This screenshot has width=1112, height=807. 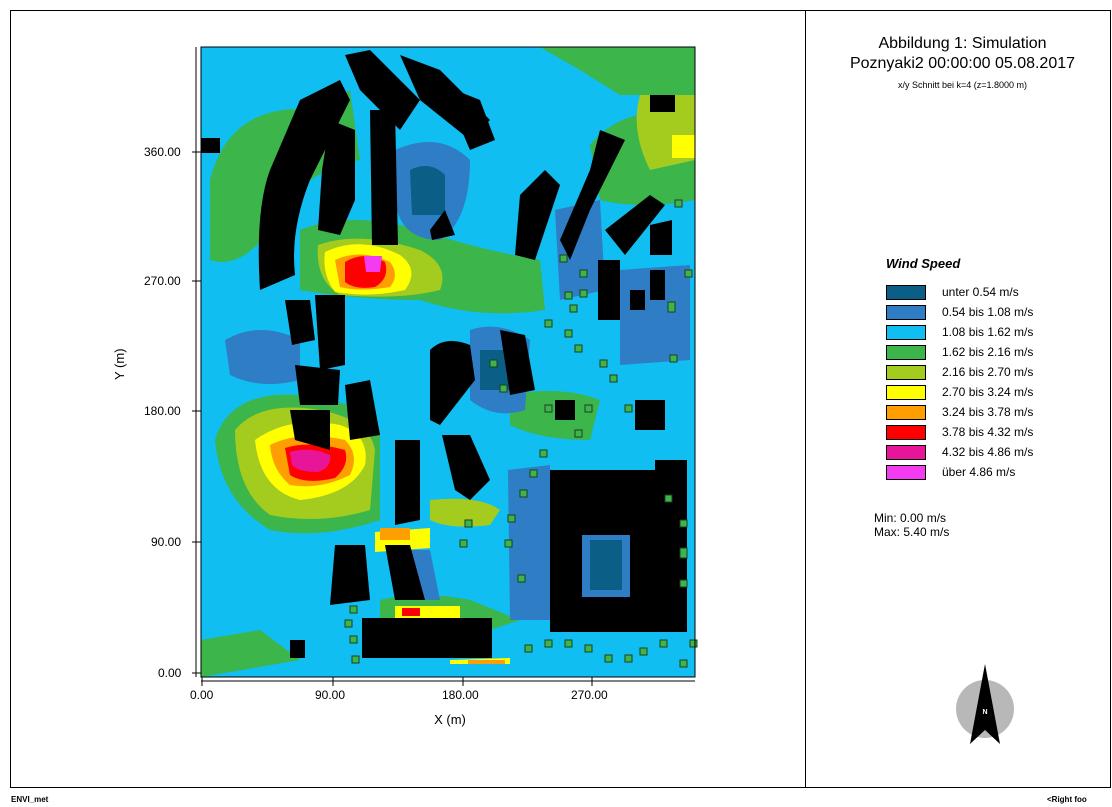 What do you see at coordinates (589, 695) in the screenshot?
I see `x-tick-label: 270.00` at bounding box center [589, 695].